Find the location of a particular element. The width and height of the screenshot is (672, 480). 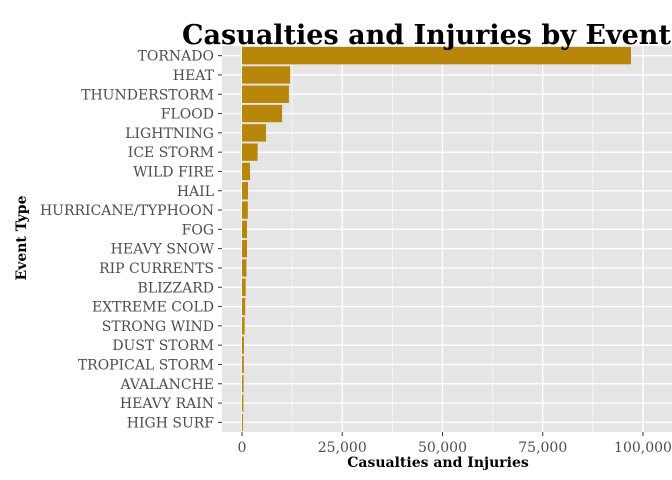

y-tick-label: HEAVY RAIN is located at coordinates (167, 404).